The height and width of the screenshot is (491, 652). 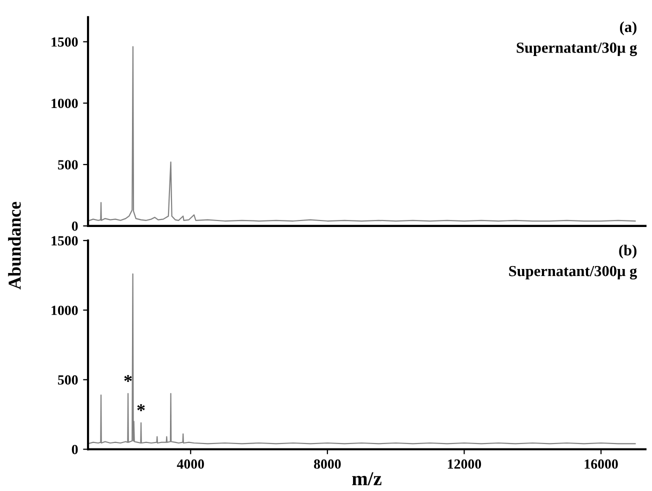 I want to click on annotation: (a), so click(x=628, y=28).